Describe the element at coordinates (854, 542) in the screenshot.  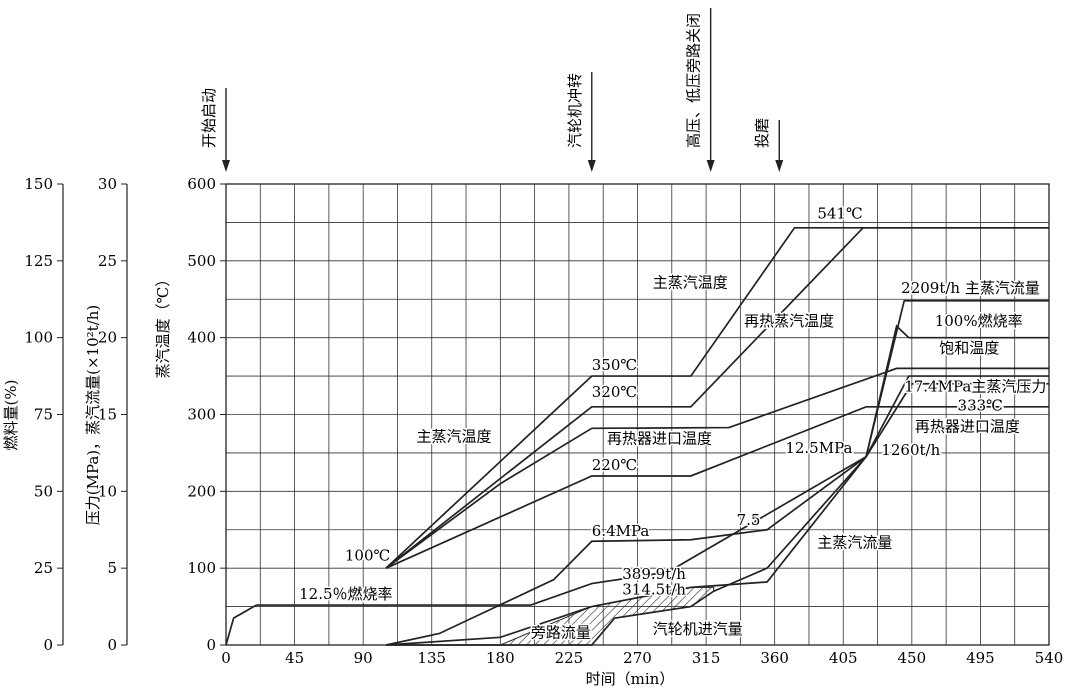
I see `annotation-label: 主蒸汽流量` at that location.